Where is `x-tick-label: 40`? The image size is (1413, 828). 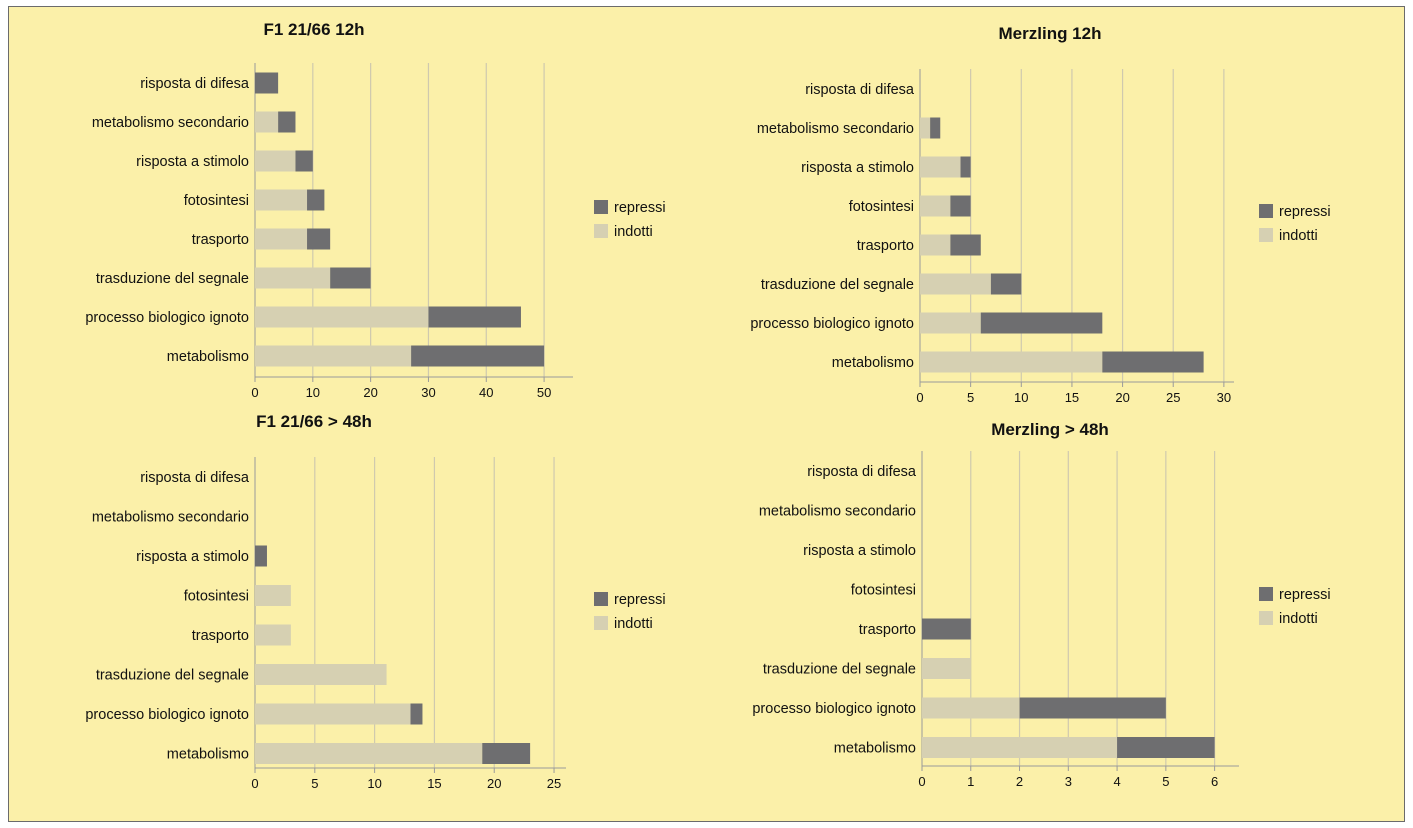
x-tick-label: 40 is located at coordinates (486, 392).